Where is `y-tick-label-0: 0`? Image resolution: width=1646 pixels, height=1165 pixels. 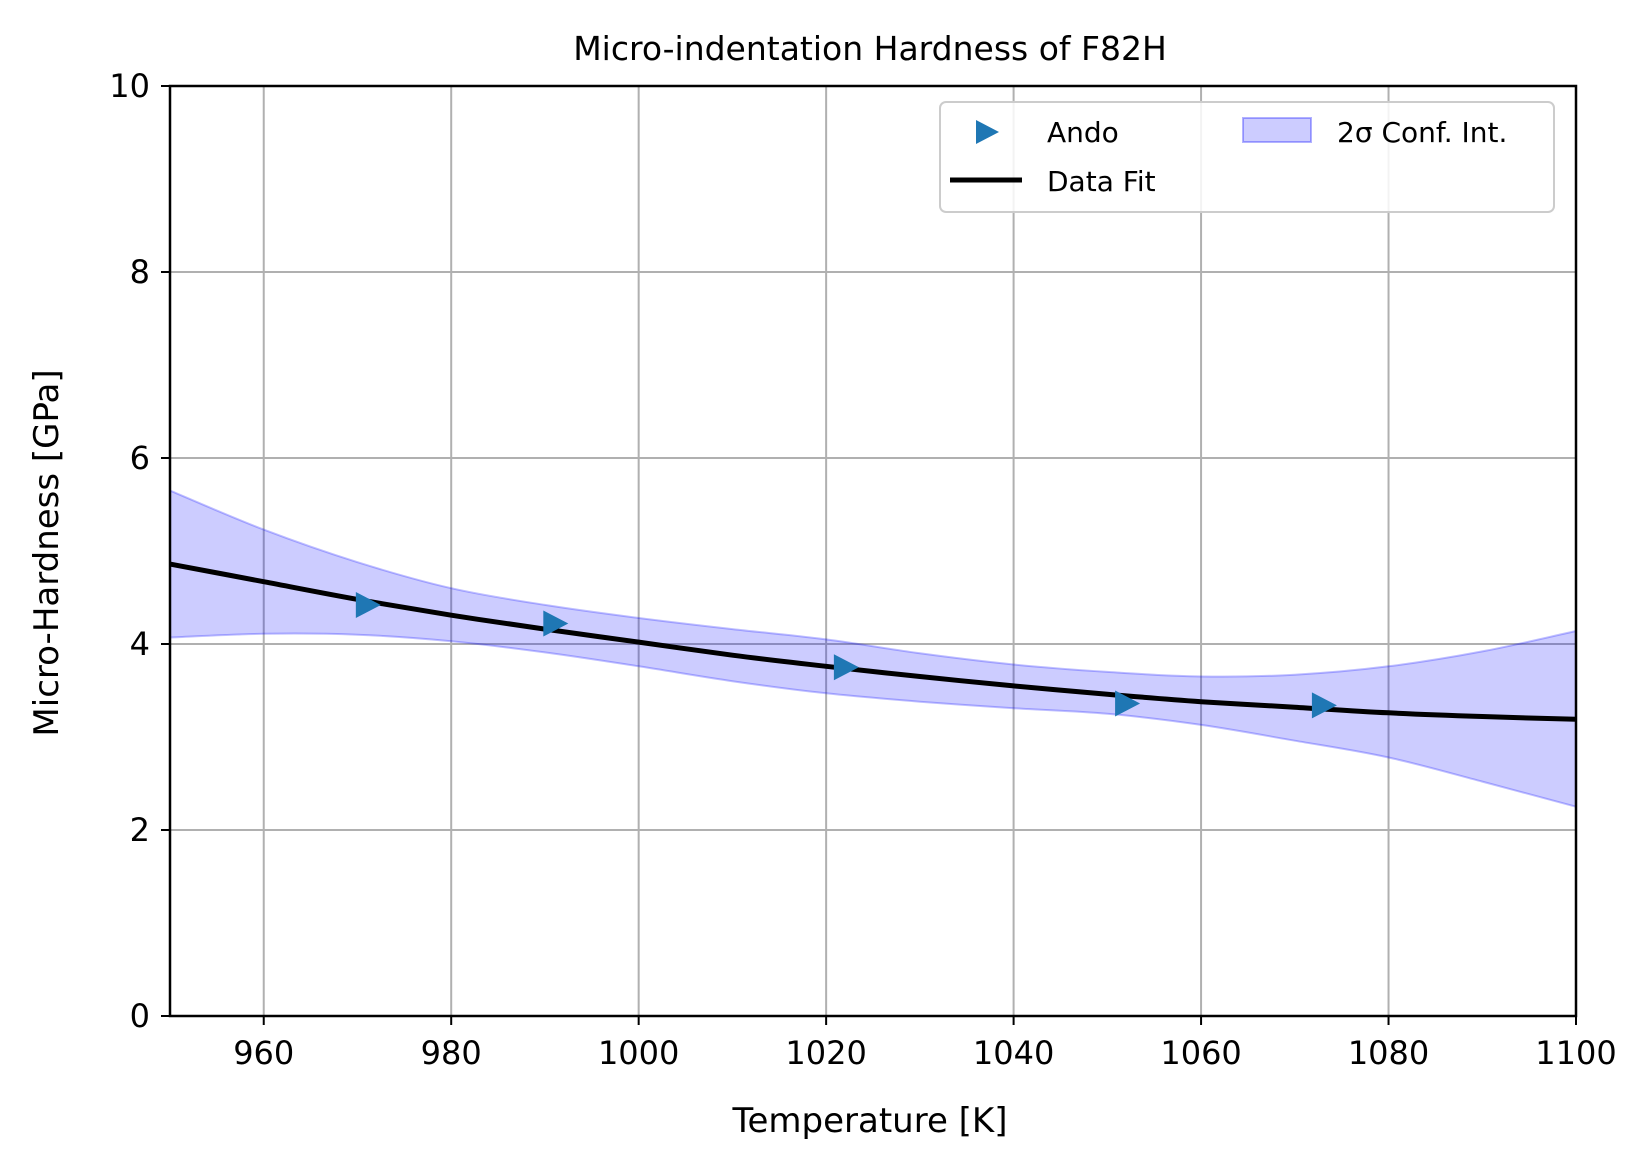
y-tick-label-0: 0 is located at coordinates (140, 1016).